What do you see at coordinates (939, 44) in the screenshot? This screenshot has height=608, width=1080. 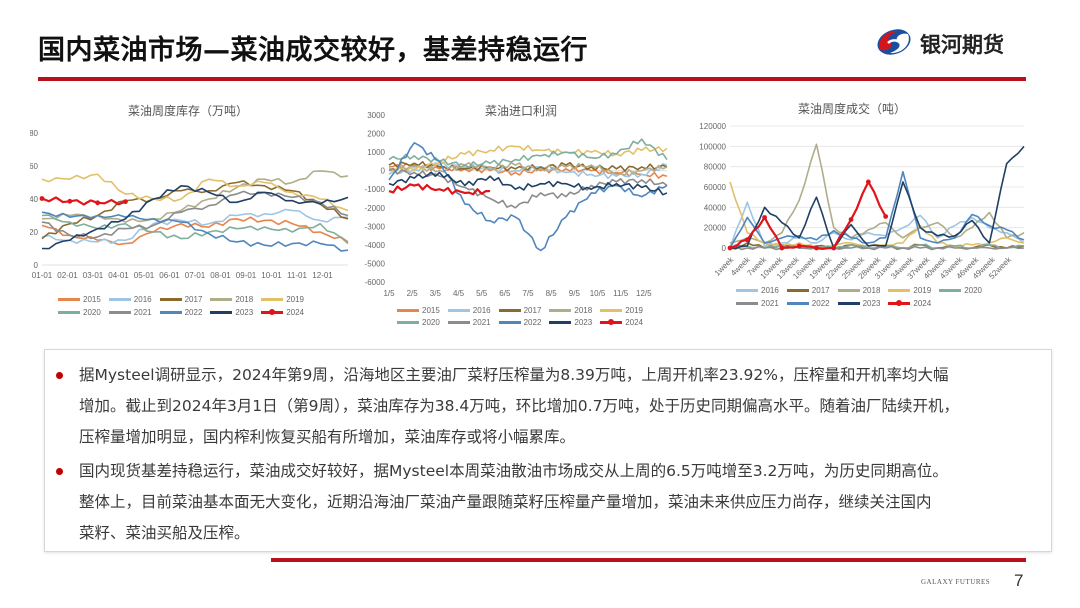 I see `company-logo: 银河期货` at bounding box center [939, 44].